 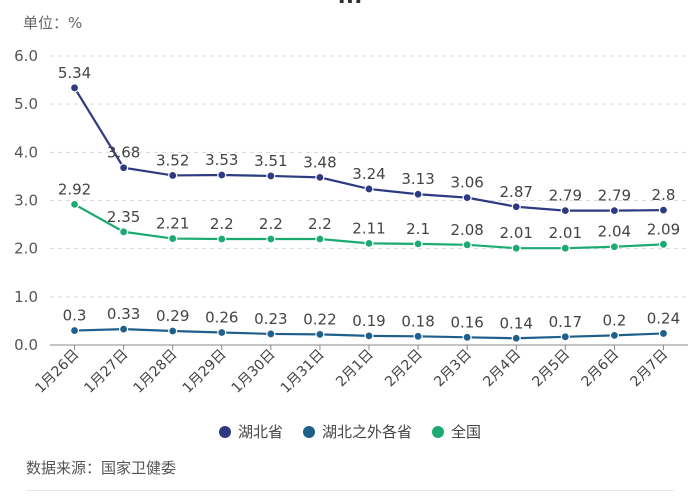 I want to click on legend-label-national: 全国, so click(x=466, y=432).